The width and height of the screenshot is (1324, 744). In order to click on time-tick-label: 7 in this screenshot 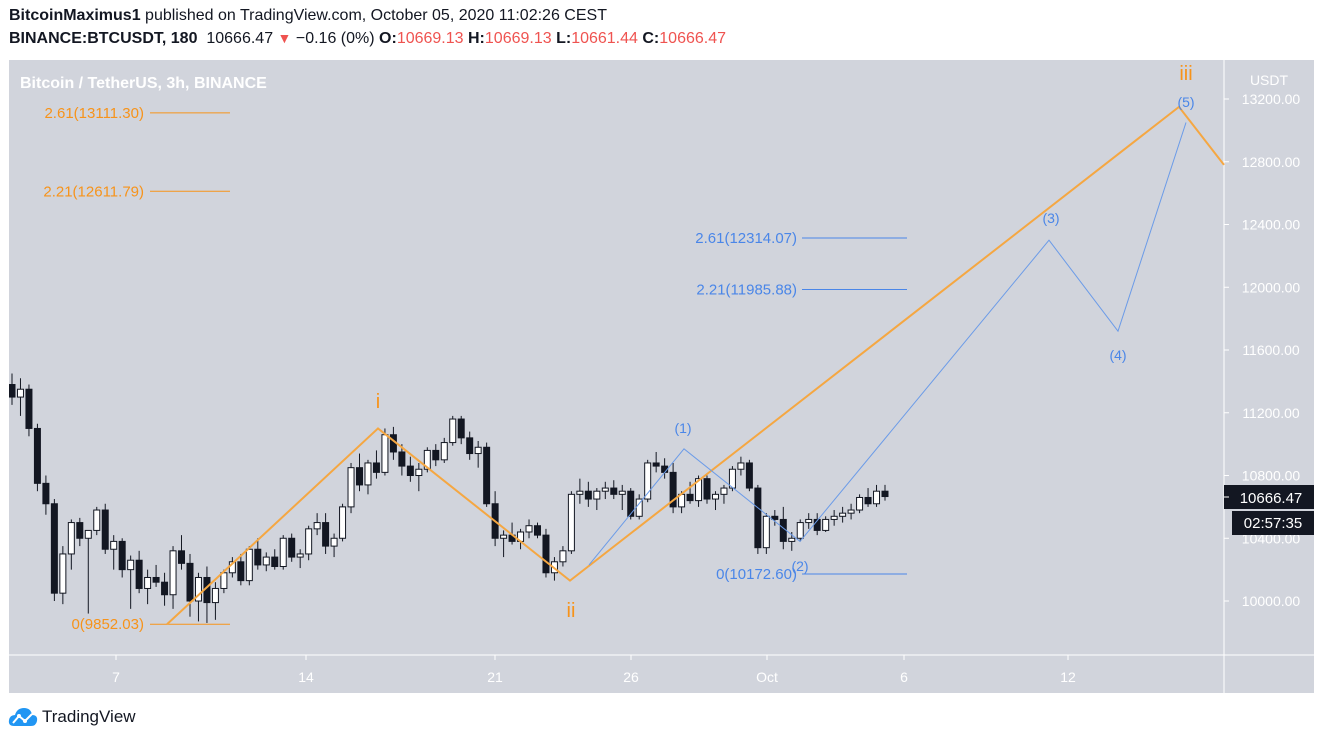, I will do `click(116, 677)`.